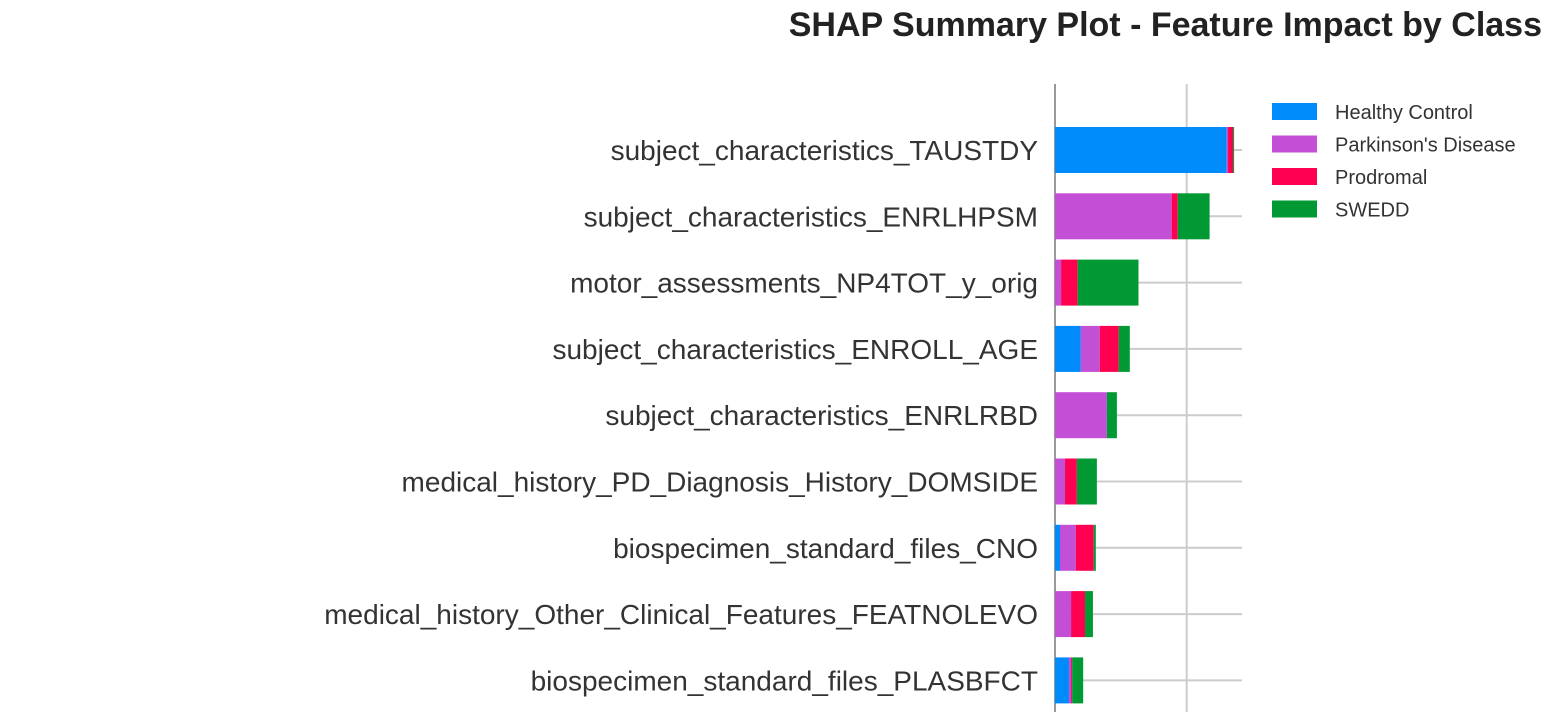 The width and height of the screenshot is (1544, 712). I want to click on feature-label: subject_characteristics_ENROLL_AGE, so click(795, 349).